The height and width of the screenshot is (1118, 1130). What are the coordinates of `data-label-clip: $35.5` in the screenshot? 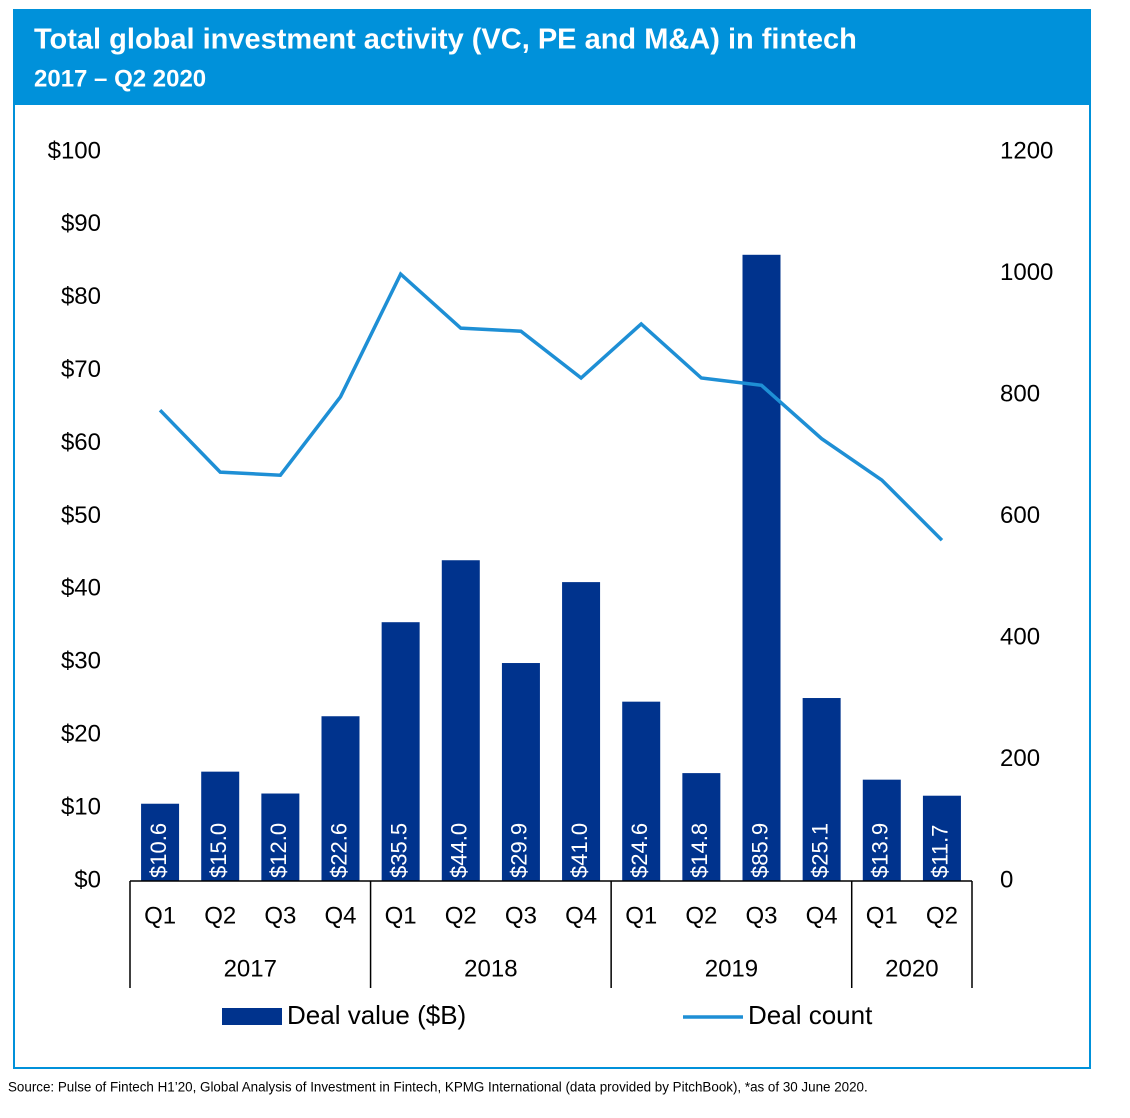 It's located at (398, 850).